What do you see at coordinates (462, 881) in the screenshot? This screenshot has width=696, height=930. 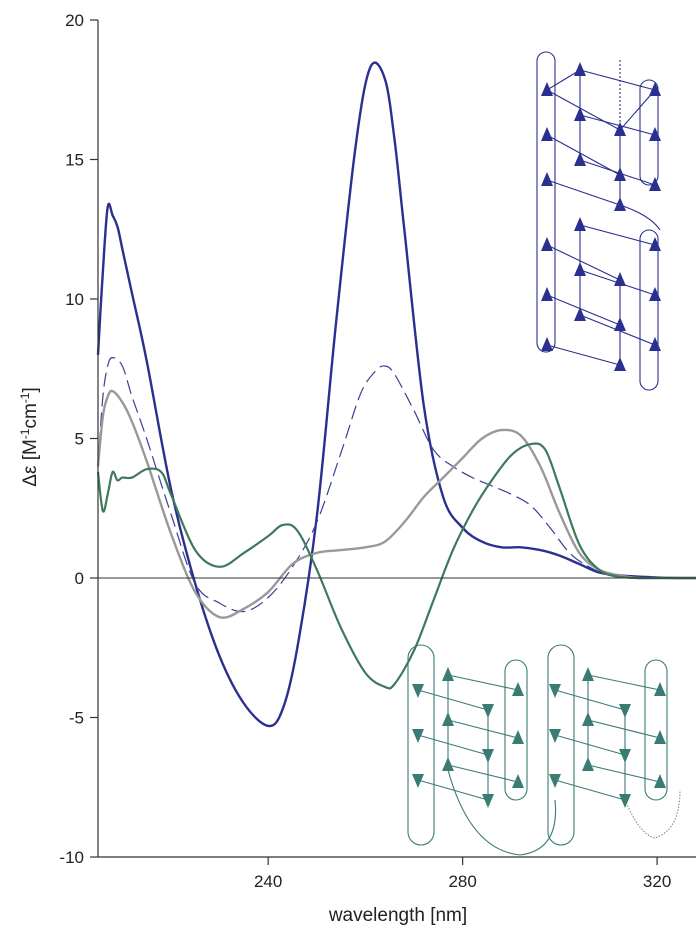 I see `x-tick-label: 280` at bounding box center [462, 881].